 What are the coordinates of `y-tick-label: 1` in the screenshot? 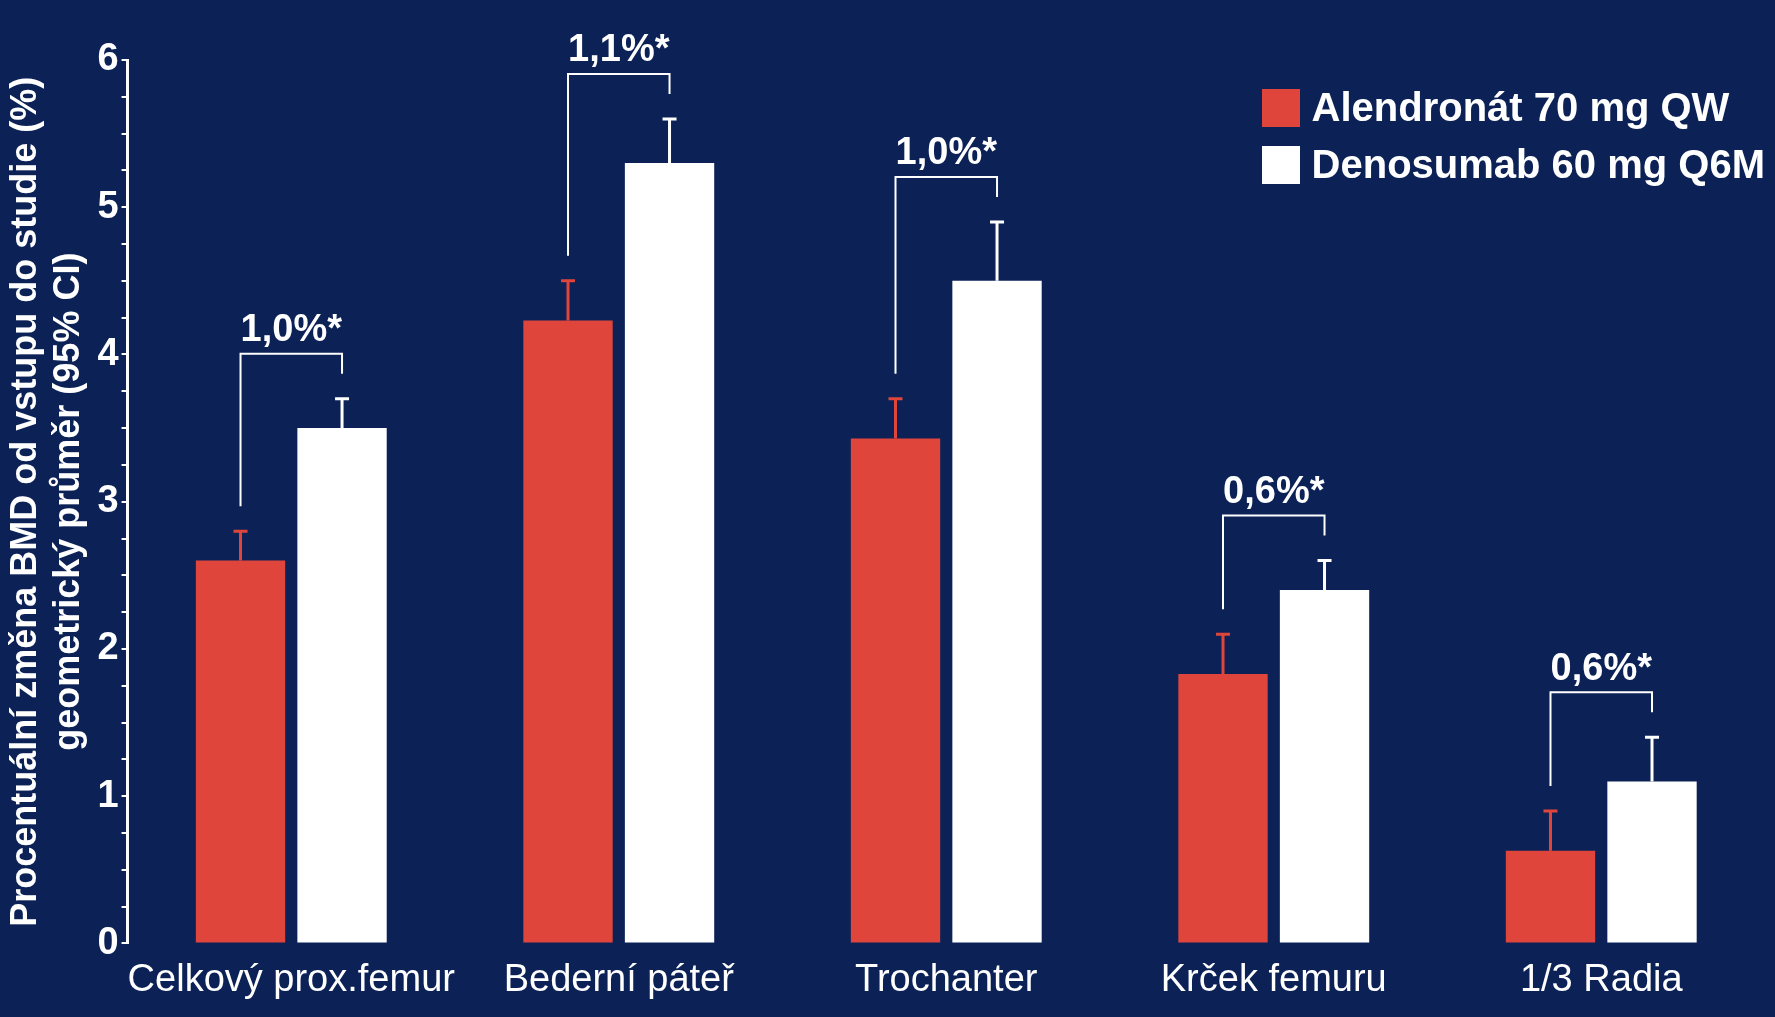 It's located at (108, 793).